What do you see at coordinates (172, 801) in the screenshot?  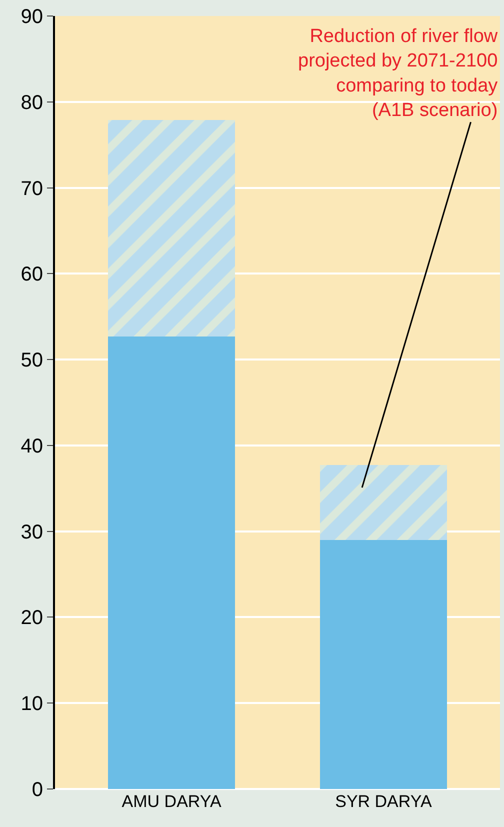 I see `x-tick-label: AMU DARYA` at bounding box center [172, 801].